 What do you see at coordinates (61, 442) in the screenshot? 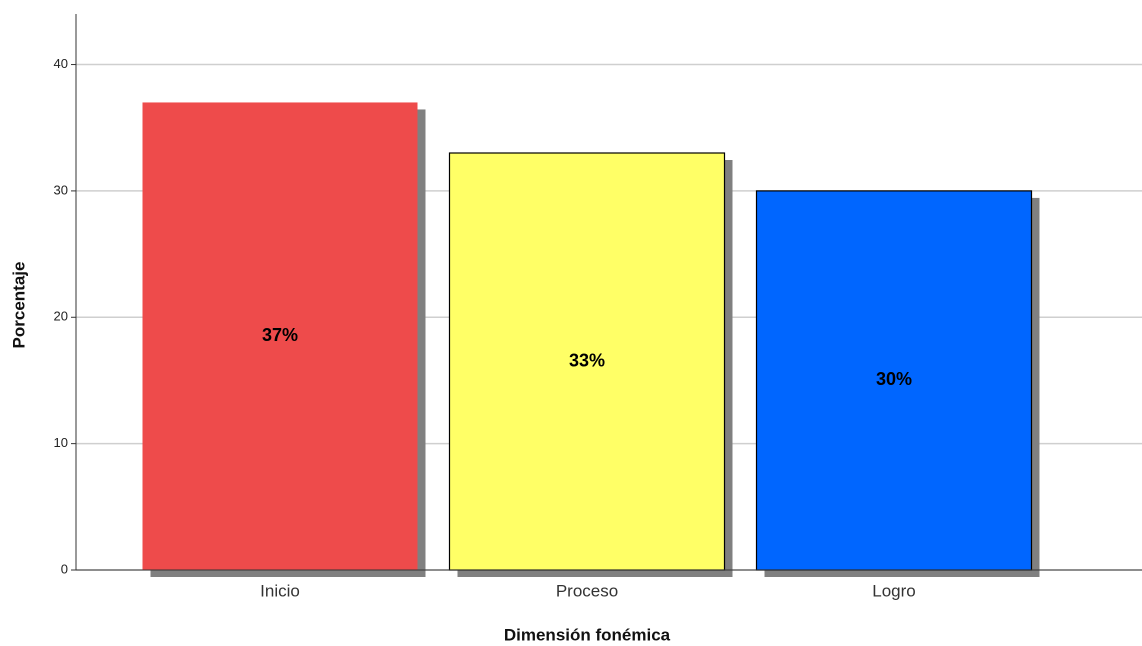
I see `y-tick-label: 10` at bounding box center [61, 442].